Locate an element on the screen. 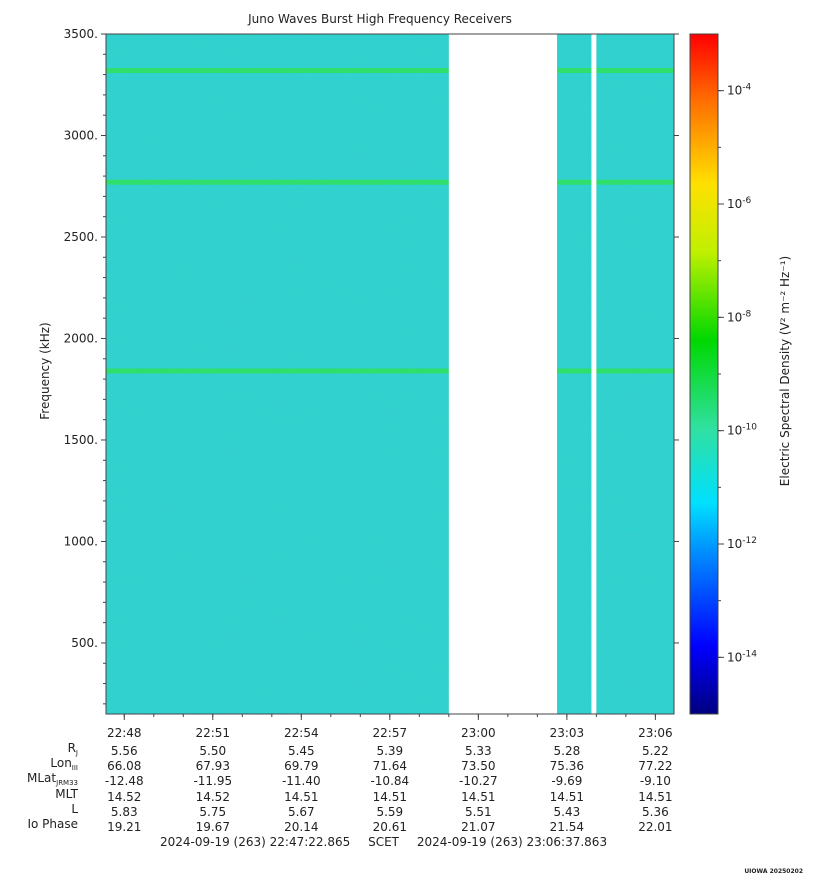  colorbar-tick-label: 10-6 is located at coordinates (739, 203).